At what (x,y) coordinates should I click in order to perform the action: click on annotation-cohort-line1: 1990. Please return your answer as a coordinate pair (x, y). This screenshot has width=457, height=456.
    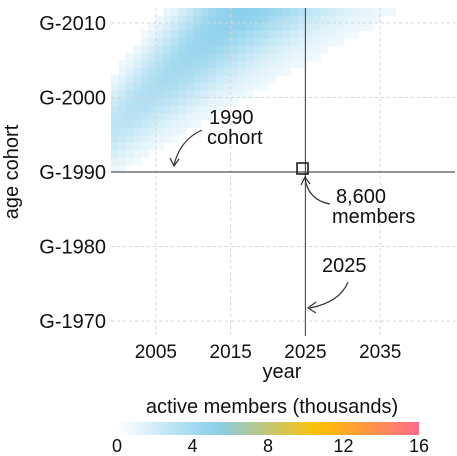
    Looking at the image, I should click on (231, 118).